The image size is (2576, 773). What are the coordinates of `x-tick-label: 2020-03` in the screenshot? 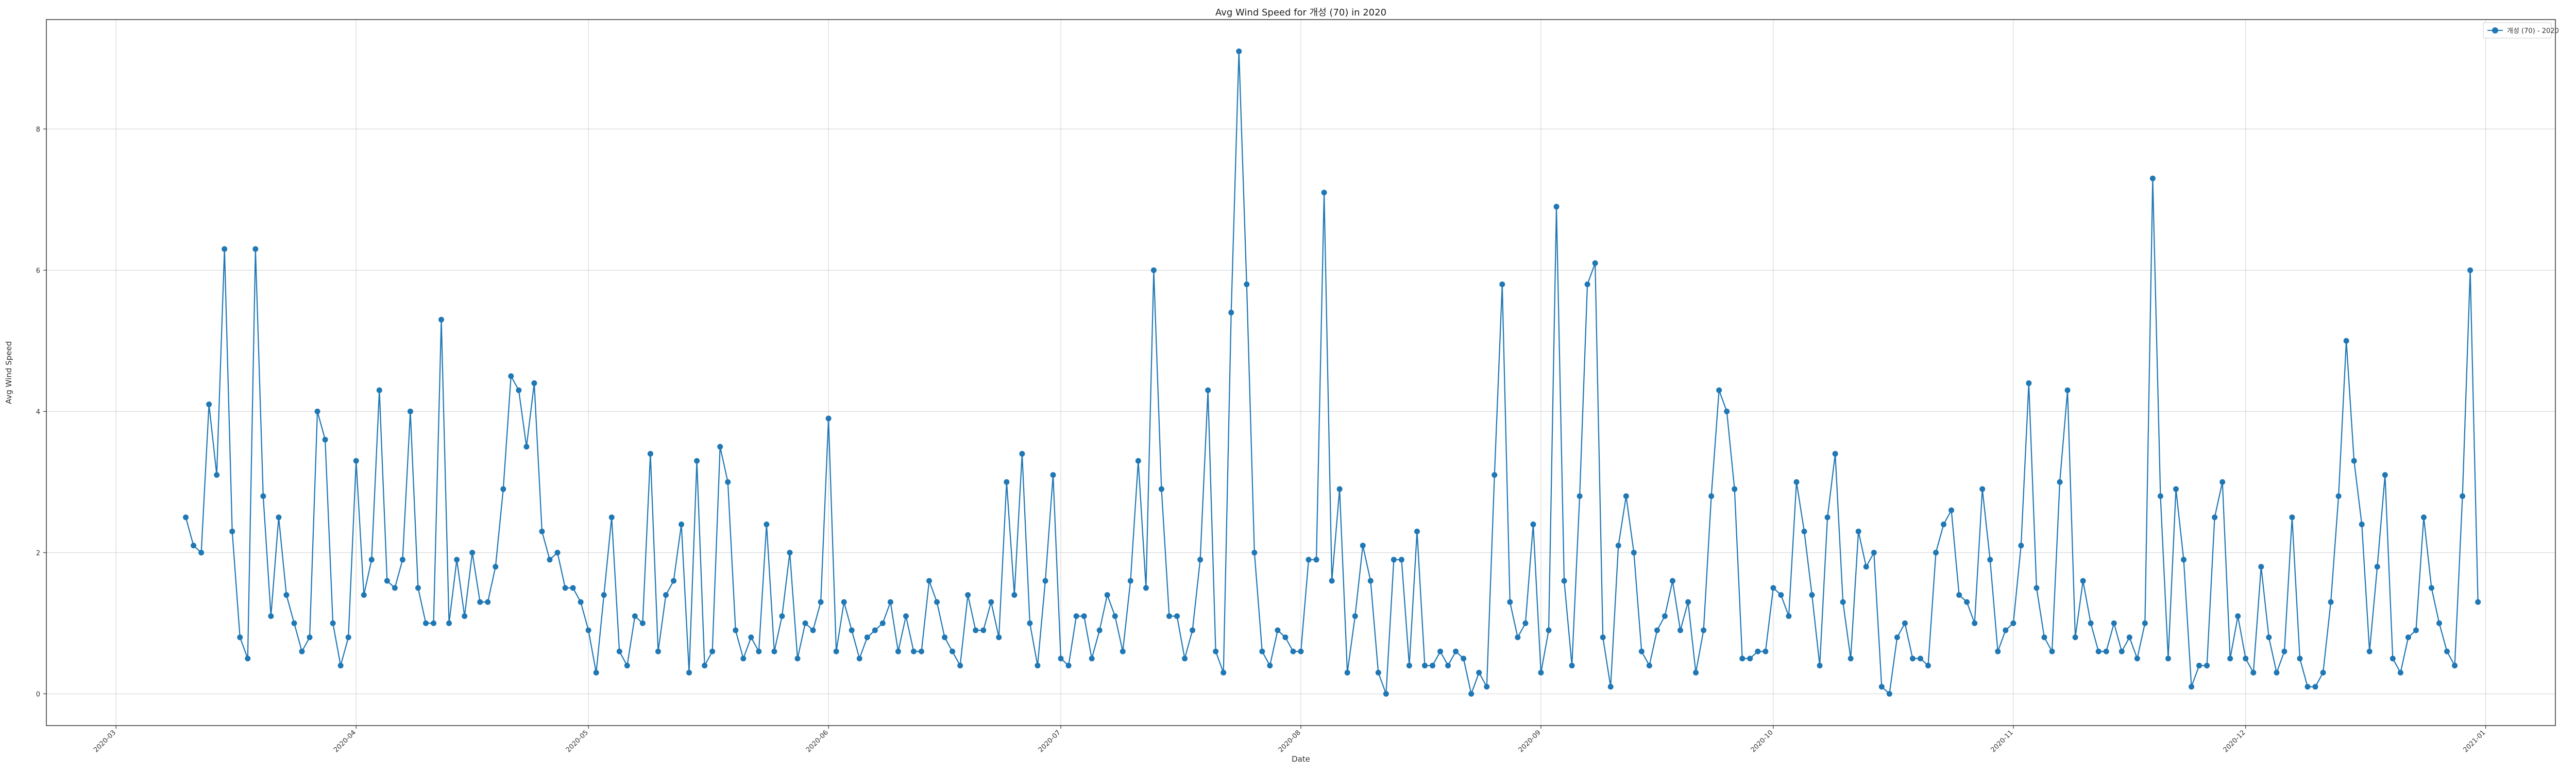 It's located at (104, 741).